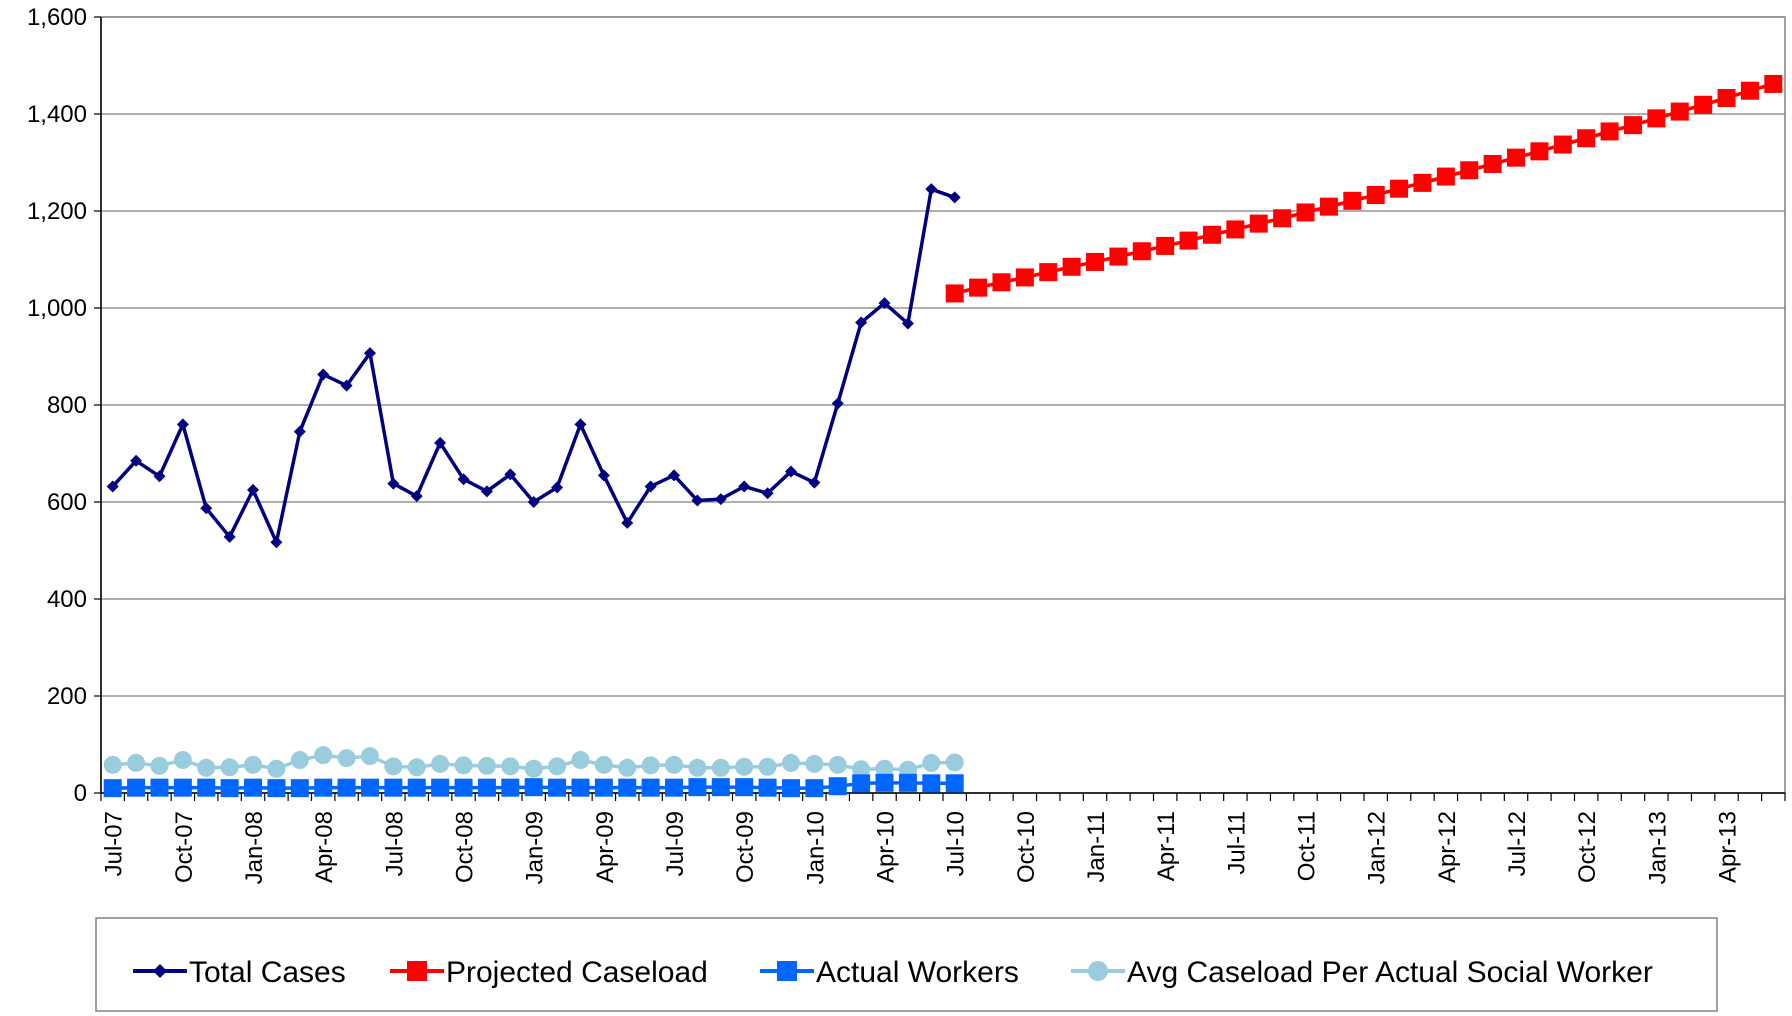  What do you see at coordinates (80, 793) in the screenshot?
I see `y-tick-label: 0` at bounding box center [80, 793].